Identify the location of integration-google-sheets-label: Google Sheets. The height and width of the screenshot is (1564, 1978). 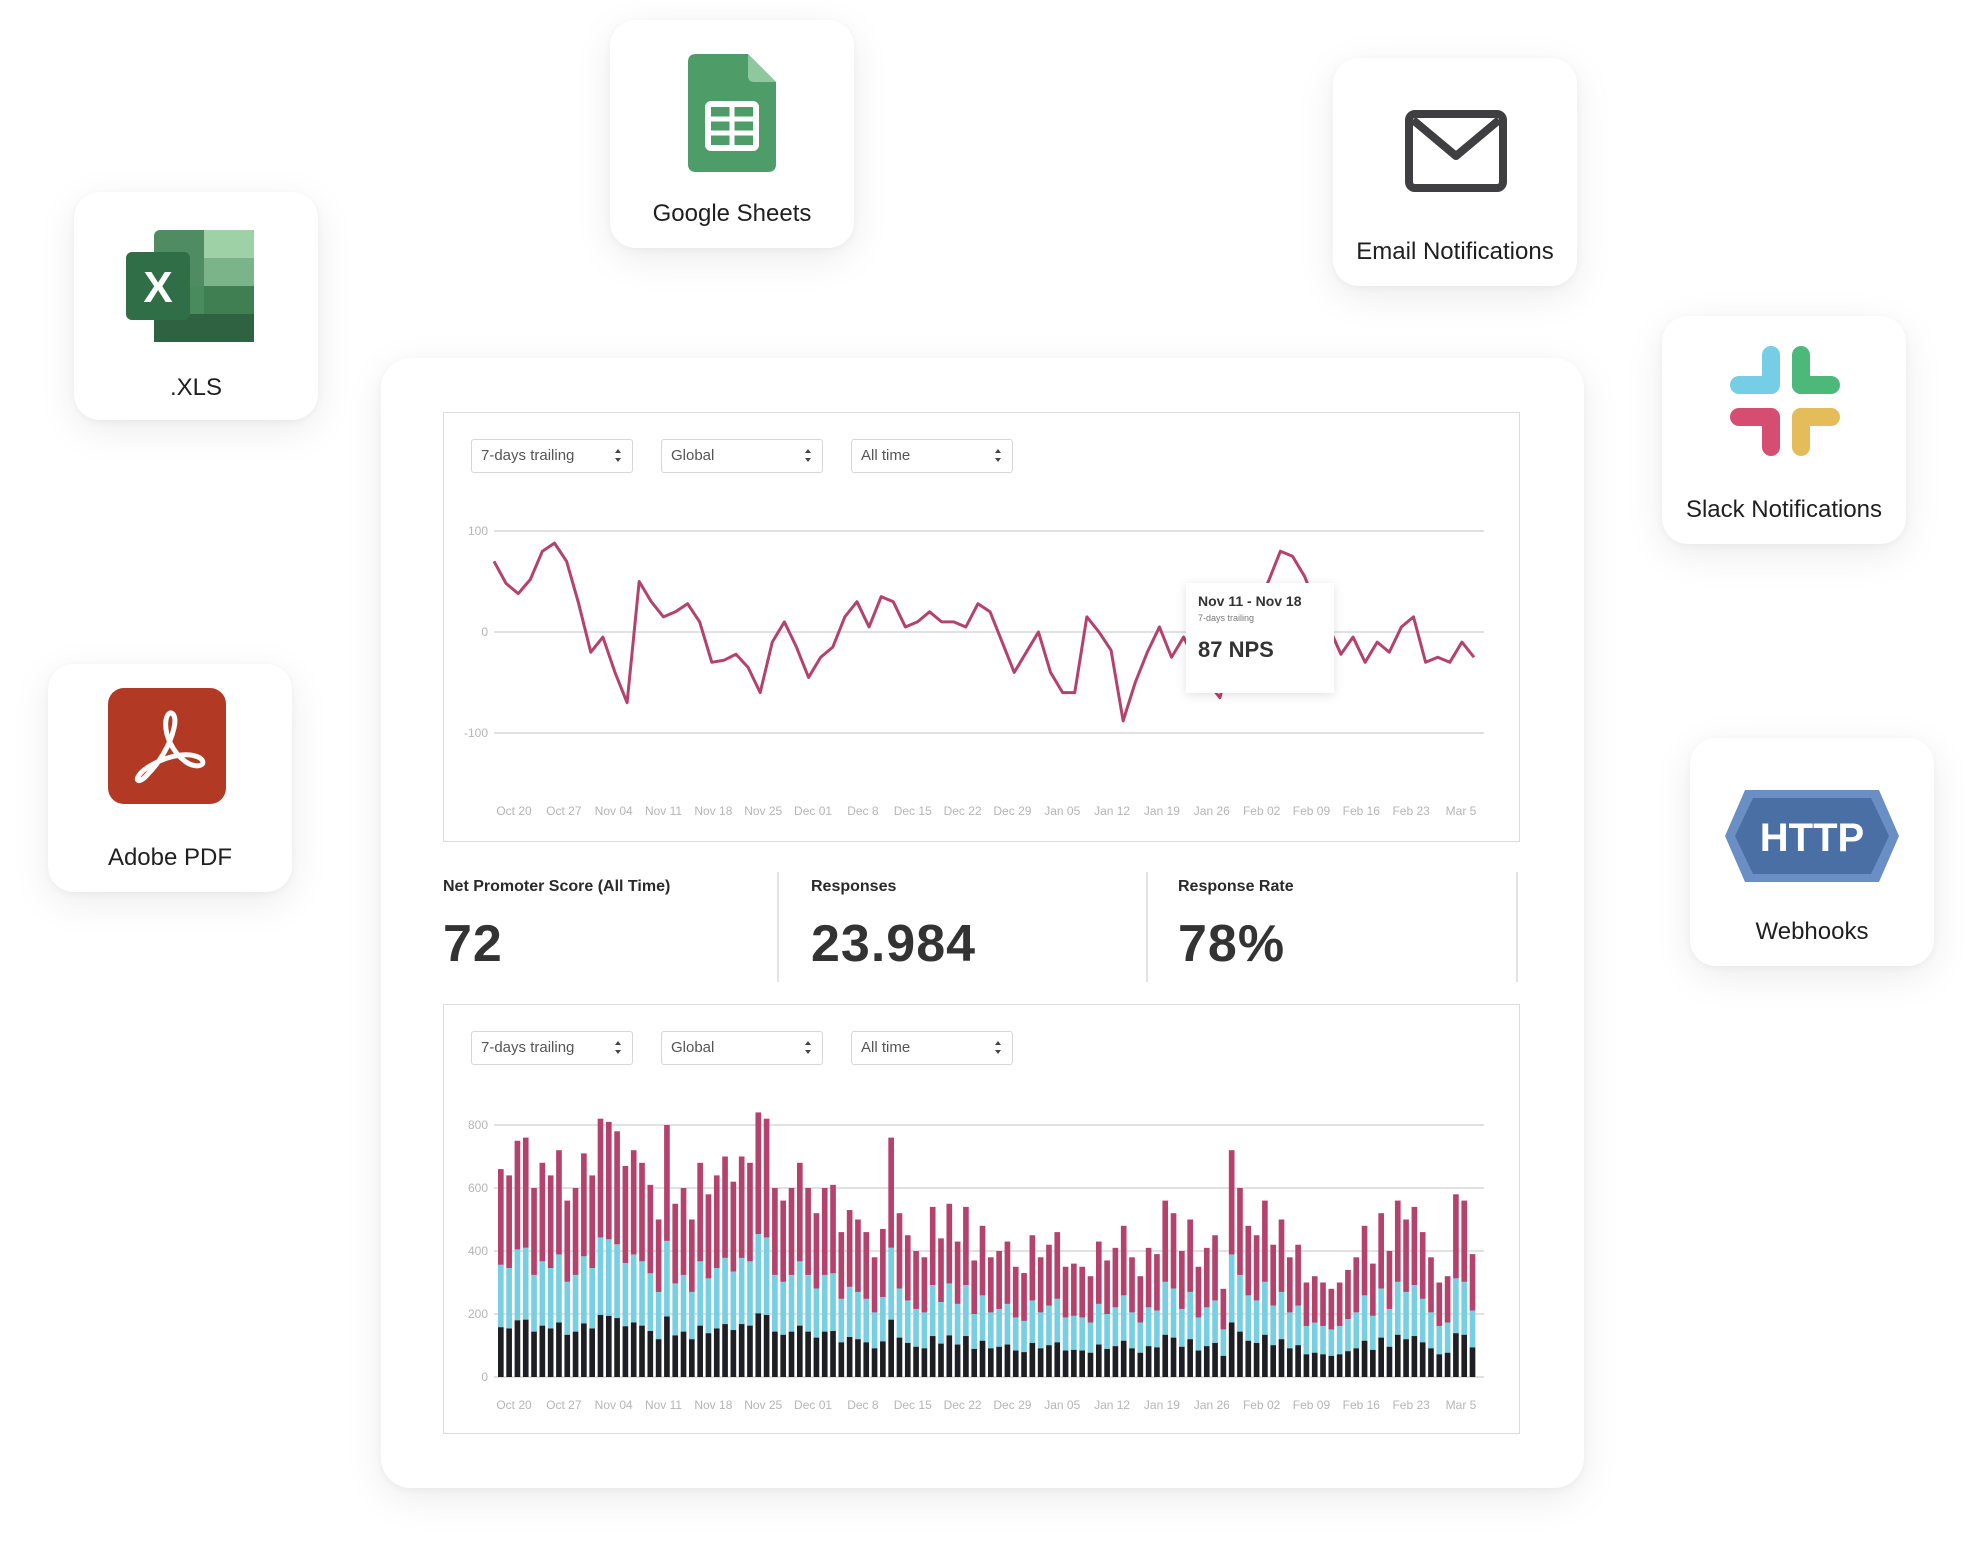
(732, 213).